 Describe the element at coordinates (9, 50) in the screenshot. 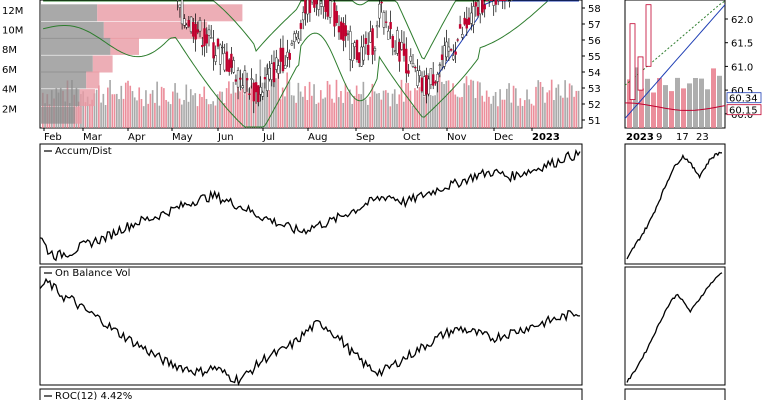

I see `volume-tick-label: 8M` at that location.